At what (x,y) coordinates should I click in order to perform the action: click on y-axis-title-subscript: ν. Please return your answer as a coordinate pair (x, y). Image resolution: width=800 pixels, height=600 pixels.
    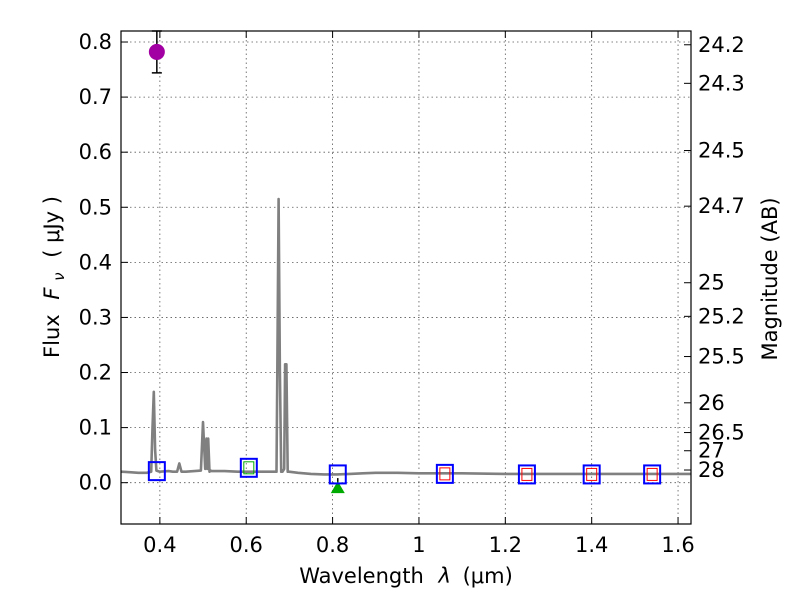
    Looking at the image, I should click on (59, 276).